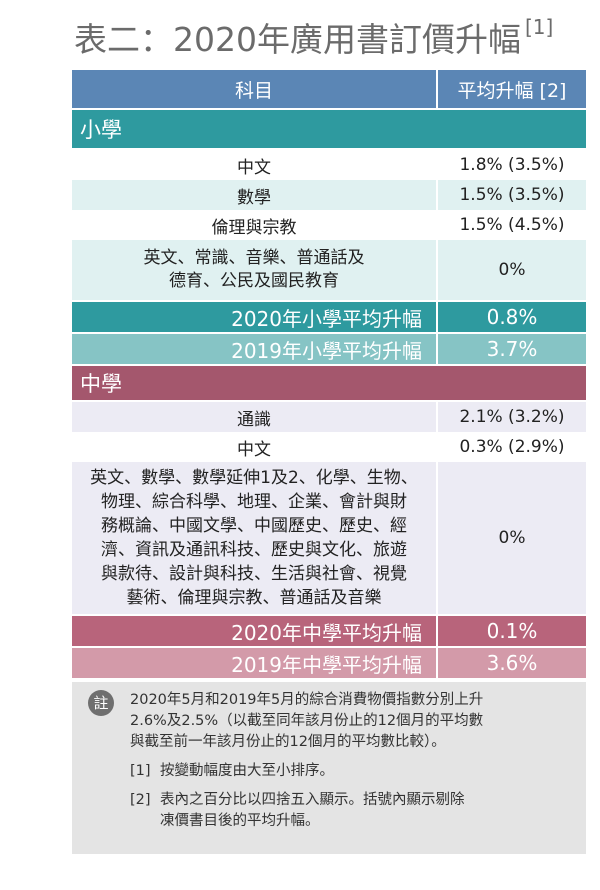 This screenshot has height=890, width=600. I want to click on row-subject-line: 物理、綜合科學、地理、企業、會計與財, so click(254, 502).